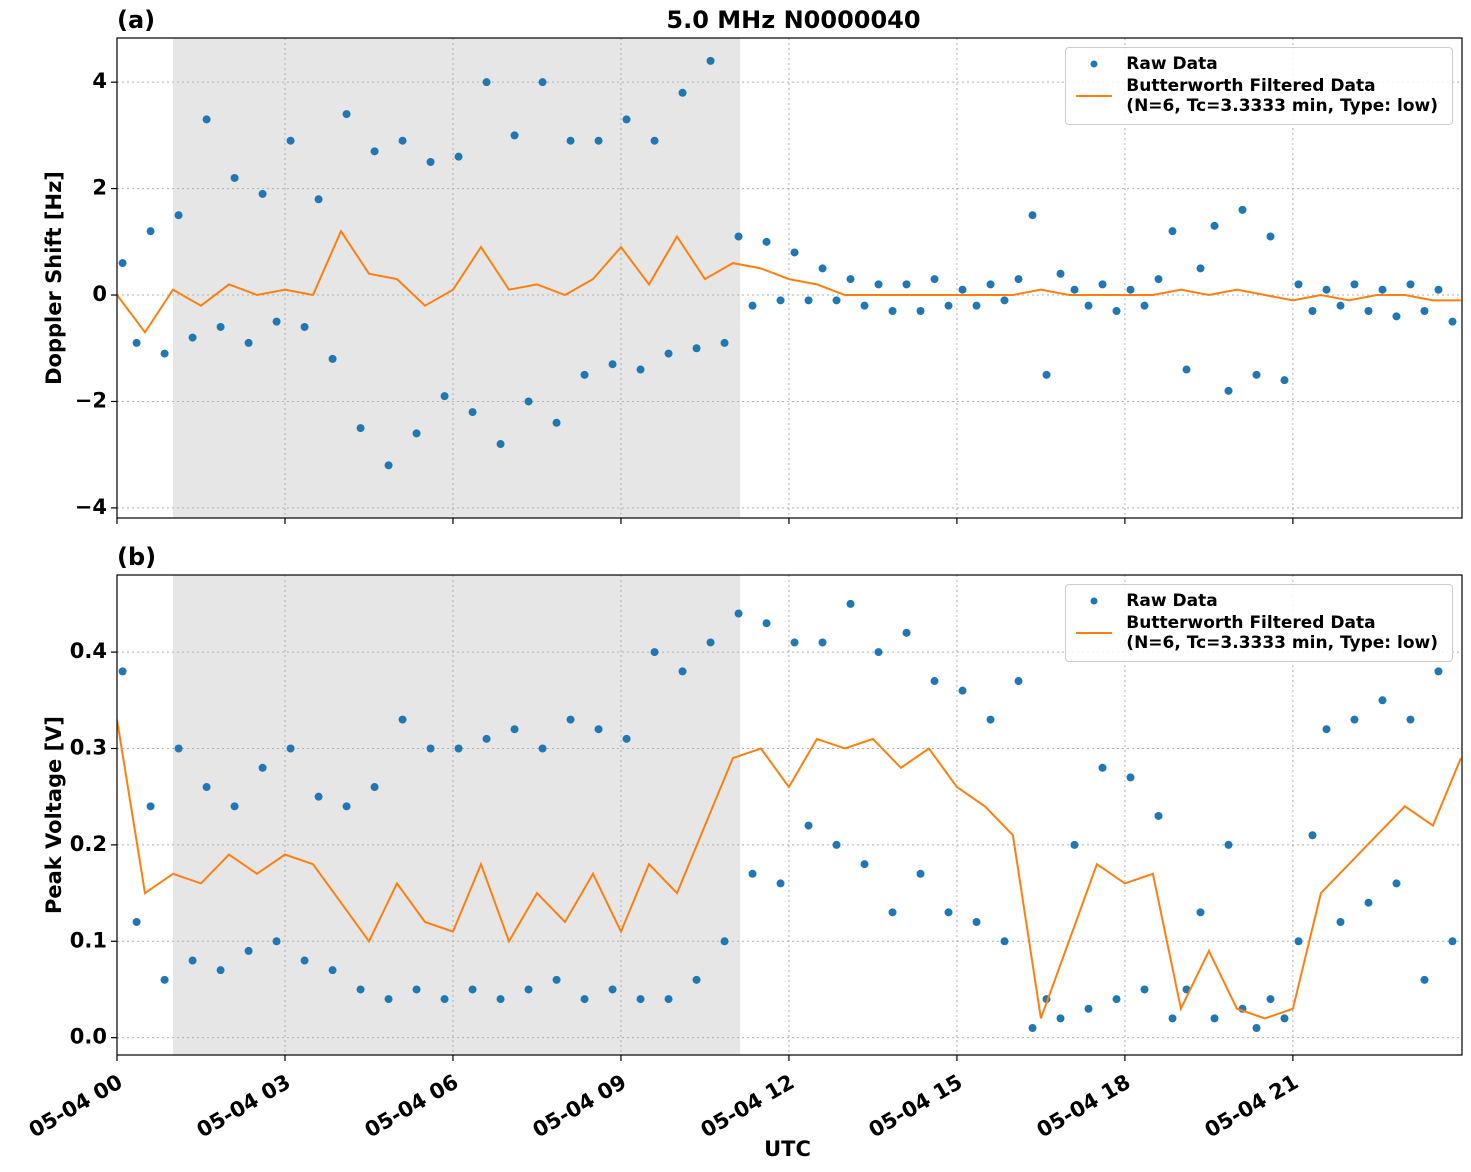 This screenshot has width=1471, height=1172. I want to click on y-tick-label: −4, so click(91, 507).